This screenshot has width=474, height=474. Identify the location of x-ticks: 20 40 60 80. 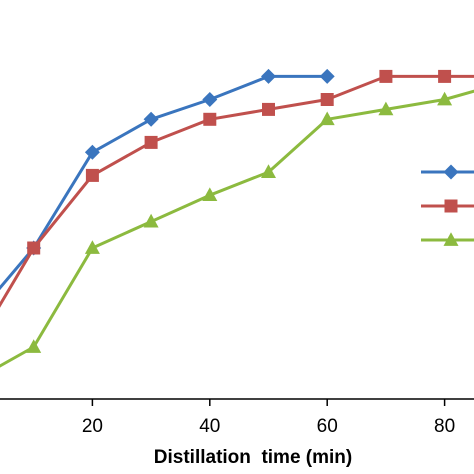
(268, 418).